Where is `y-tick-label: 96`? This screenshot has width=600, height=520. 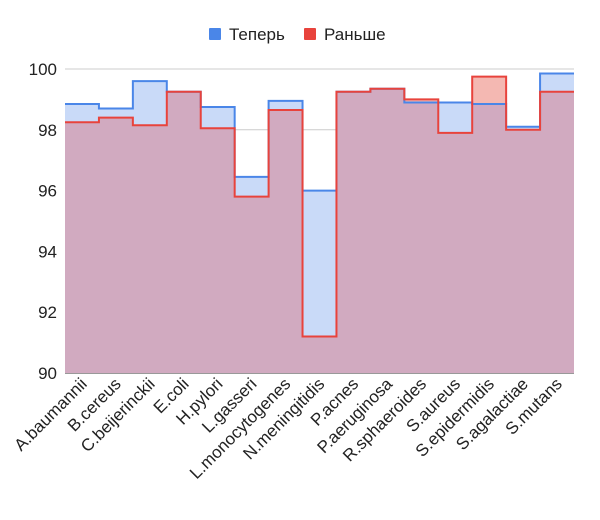
y-tick-label: 96 is located at coordinates (47, 191).